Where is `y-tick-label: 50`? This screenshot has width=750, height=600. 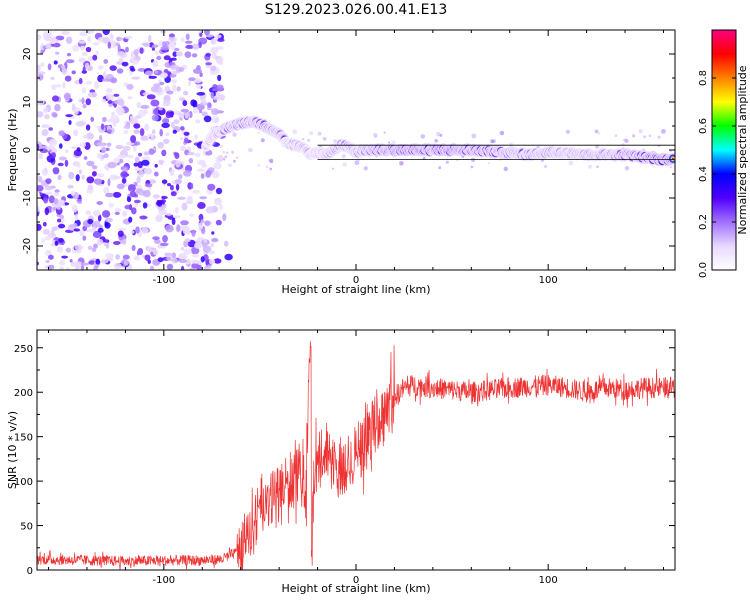 y-tick-label: 50 is located at coordinates (26, 527).